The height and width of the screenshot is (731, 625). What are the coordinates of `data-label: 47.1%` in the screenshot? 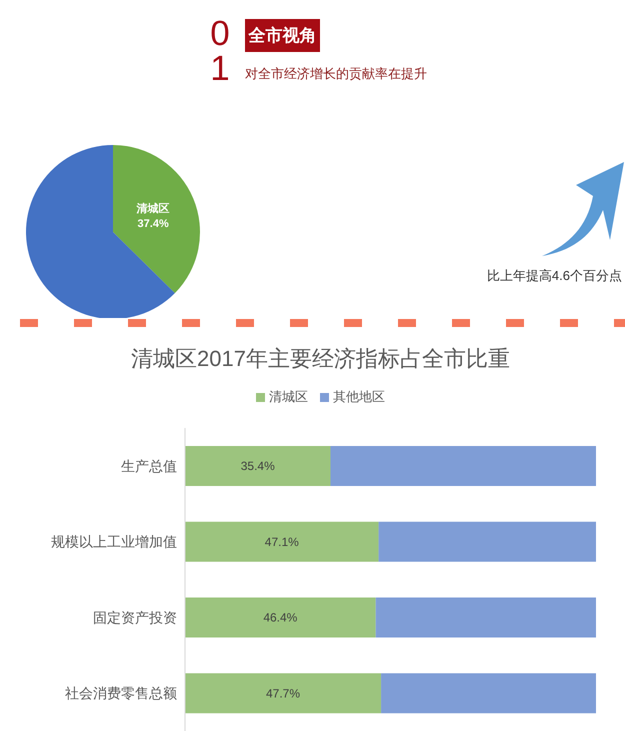 It's located at (282, 541).